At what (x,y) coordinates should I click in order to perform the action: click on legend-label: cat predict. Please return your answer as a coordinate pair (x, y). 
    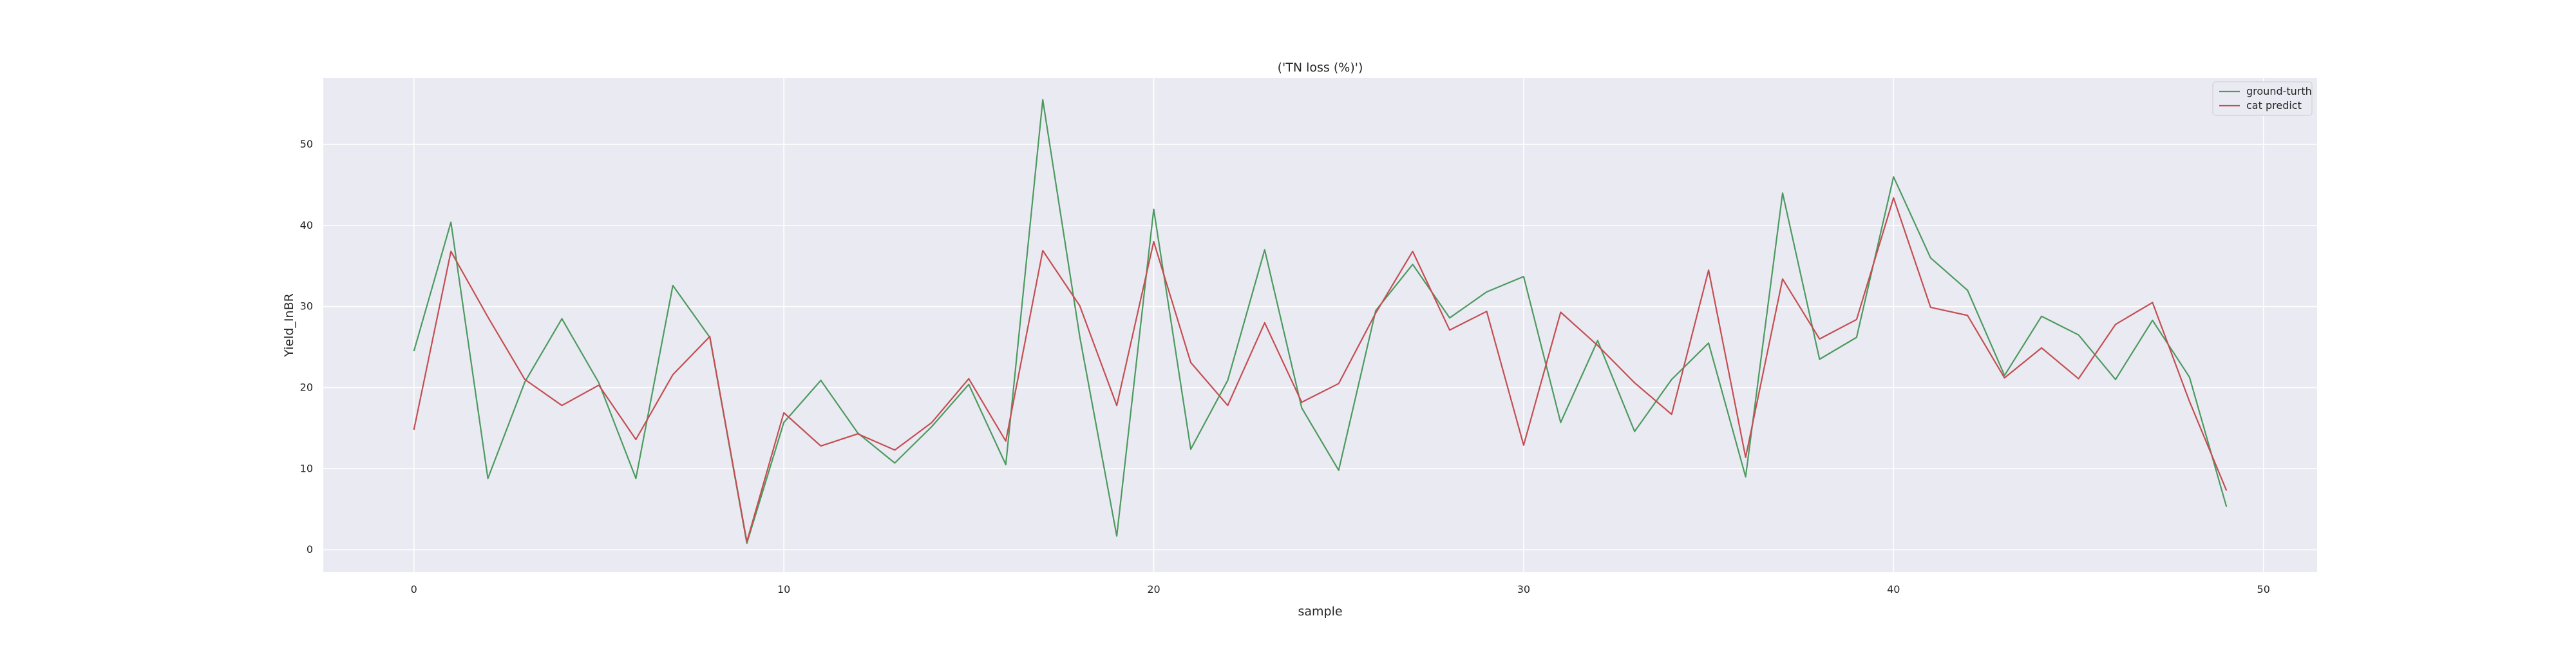
    Looking at the image, I should click on (2274, 105).